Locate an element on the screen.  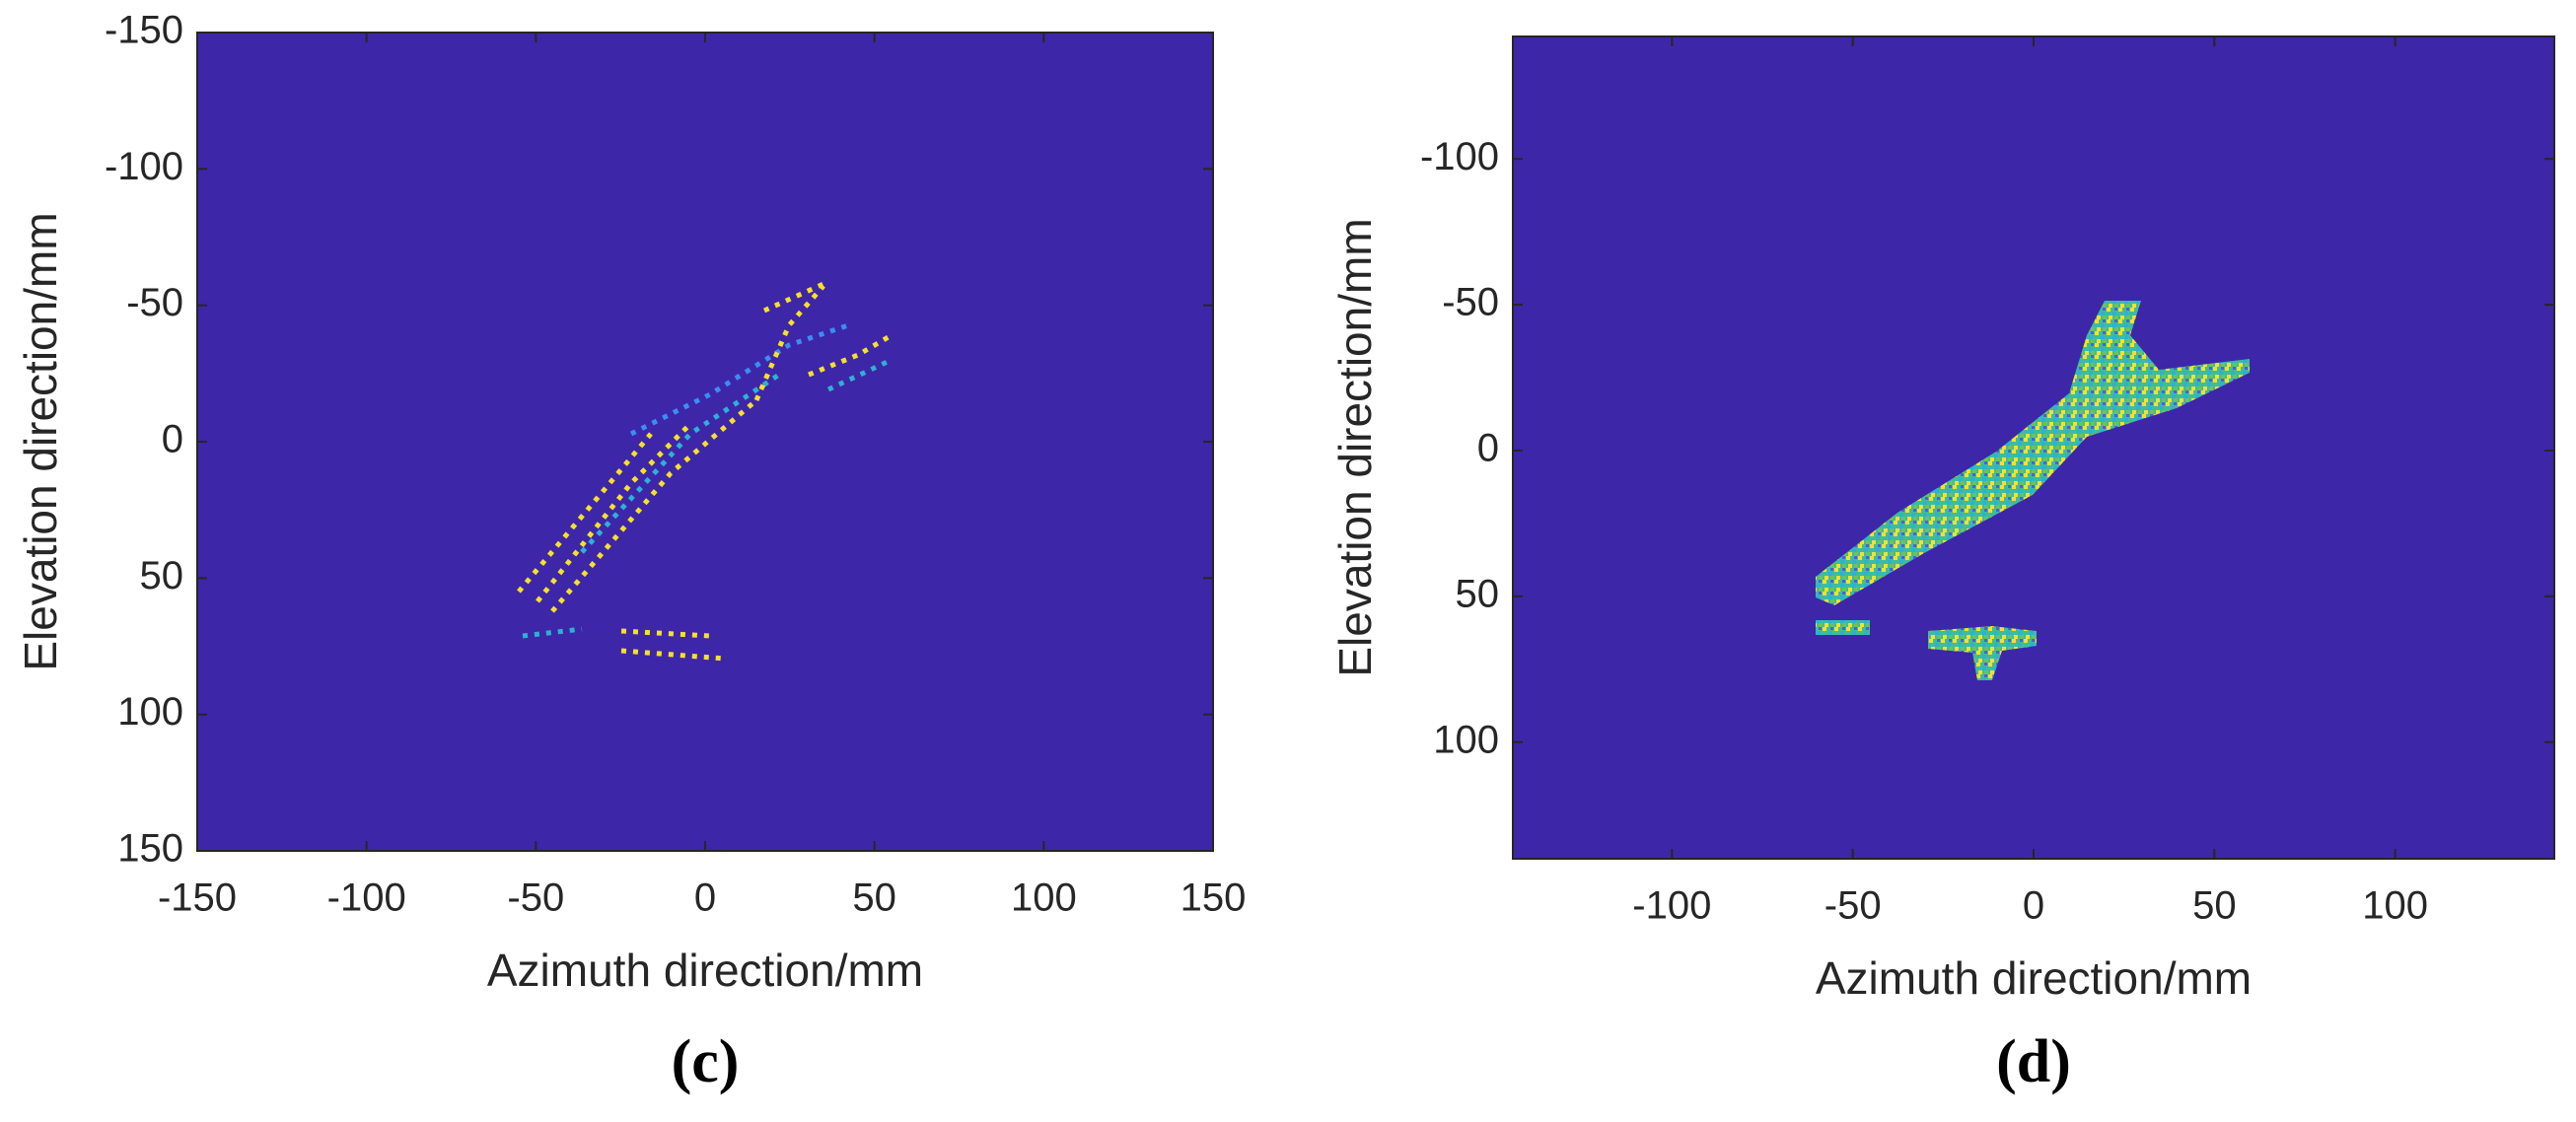
y-tick-label: 150 is located at coordinates (150, 849).